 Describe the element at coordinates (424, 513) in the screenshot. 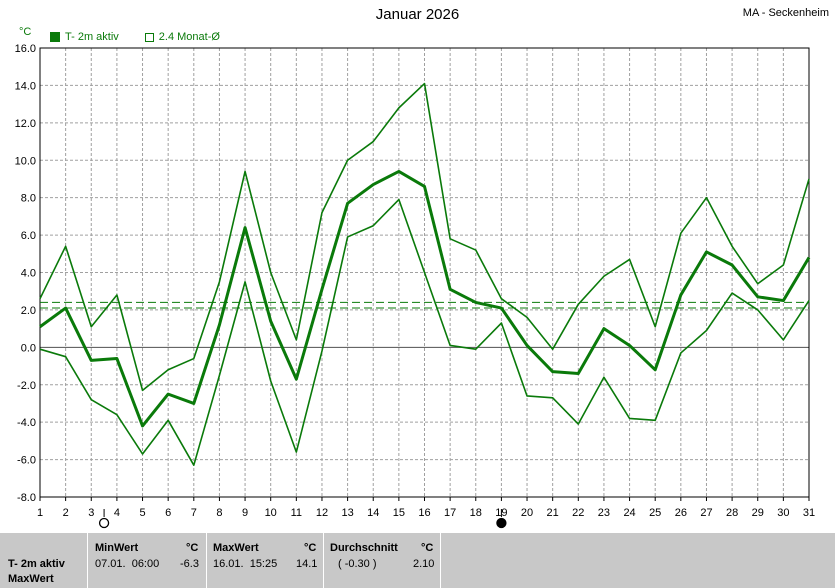

I see `x-tick-label: 16` at that location.